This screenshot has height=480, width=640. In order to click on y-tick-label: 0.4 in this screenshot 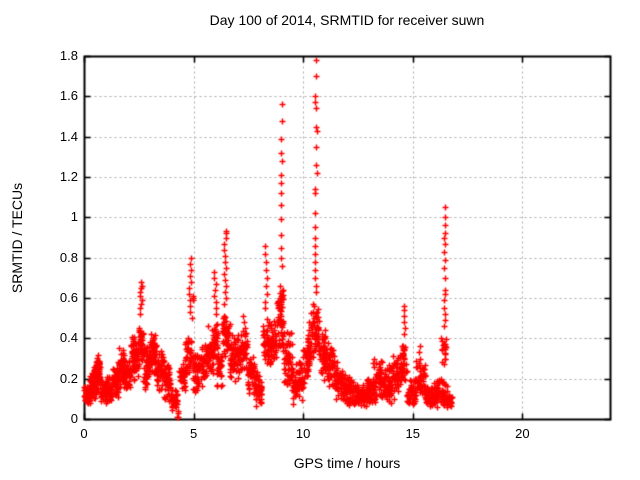, I will do `click(68, 338)`.